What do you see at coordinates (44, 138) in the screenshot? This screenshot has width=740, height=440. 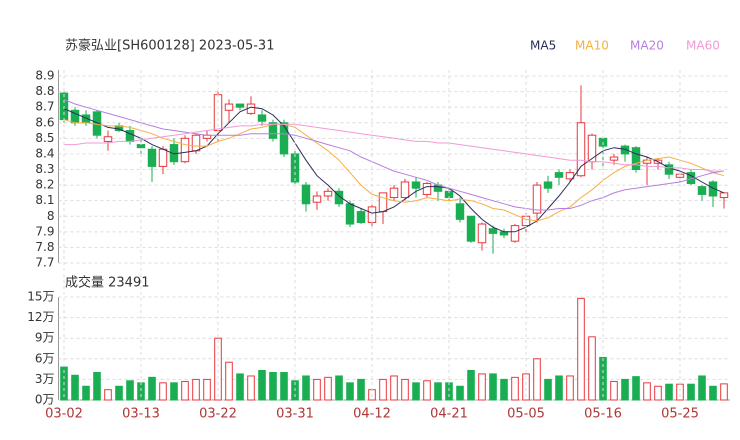 I see `y-tick-label: 8.5` at bounding box center [44, 138].